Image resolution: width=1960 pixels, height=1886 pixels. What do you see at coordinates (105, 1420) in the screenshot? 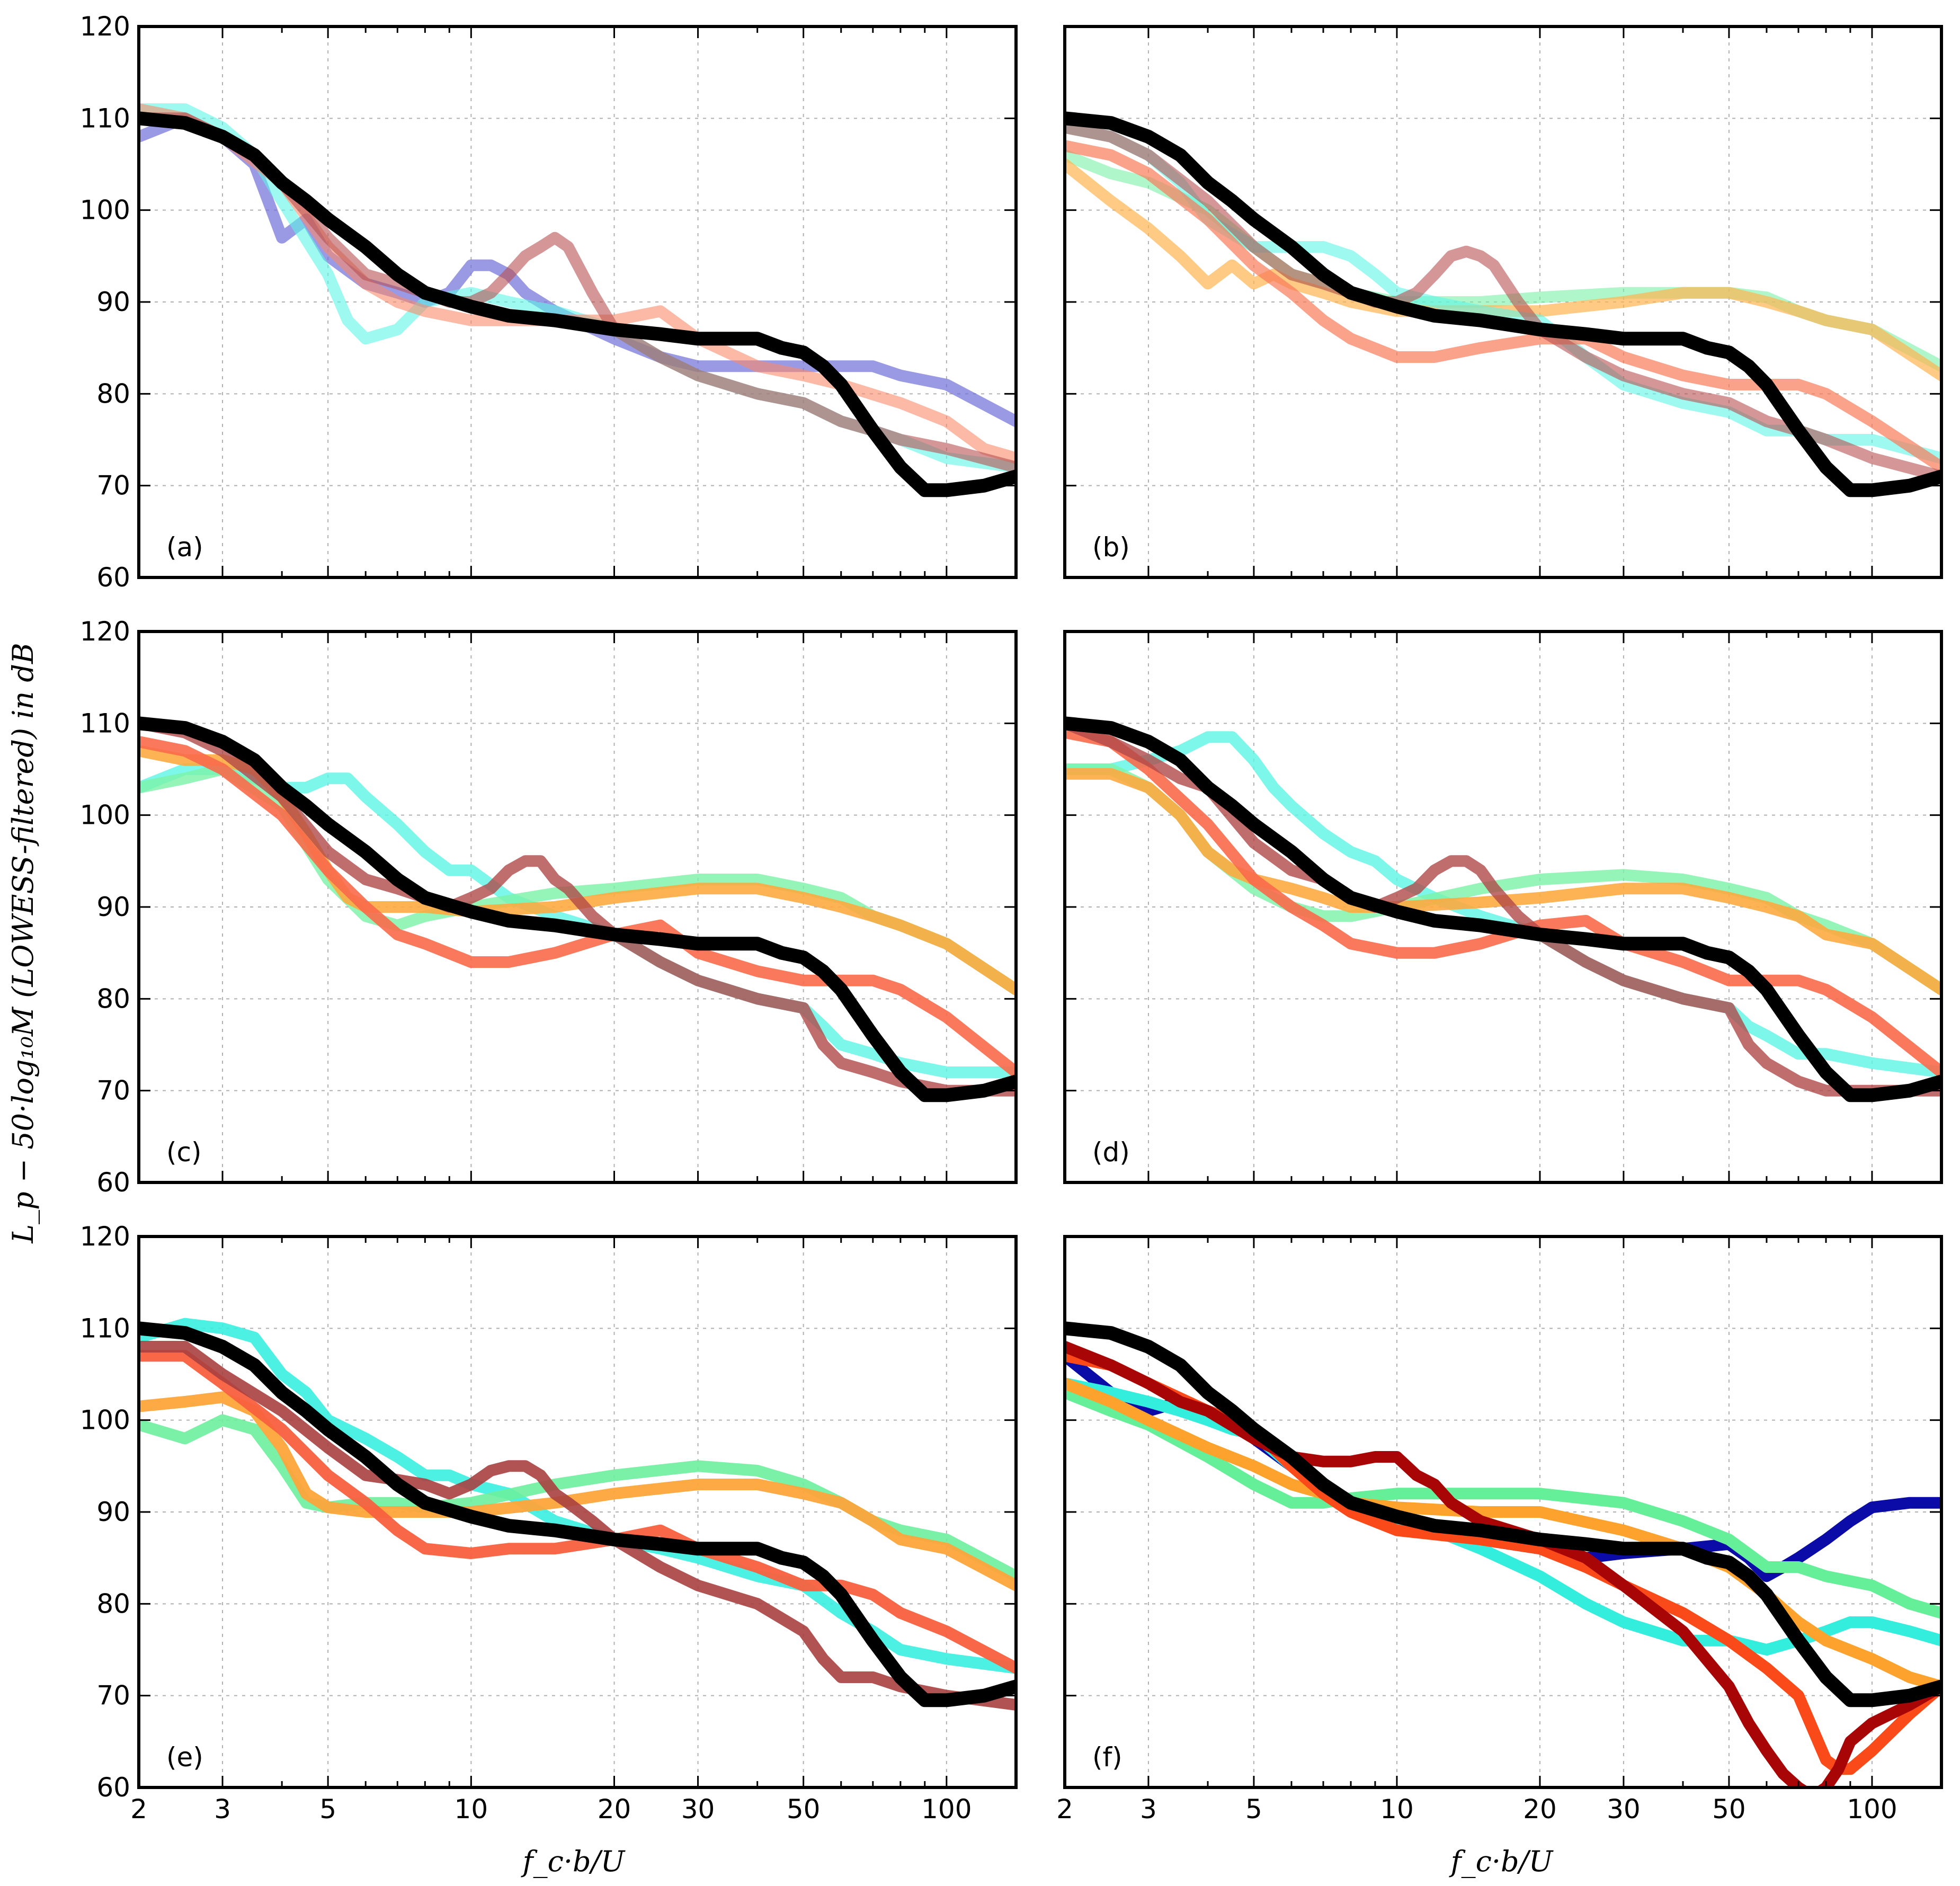
I see `y-tick-label-e-4: 100` at bounding box center [105, 1420].